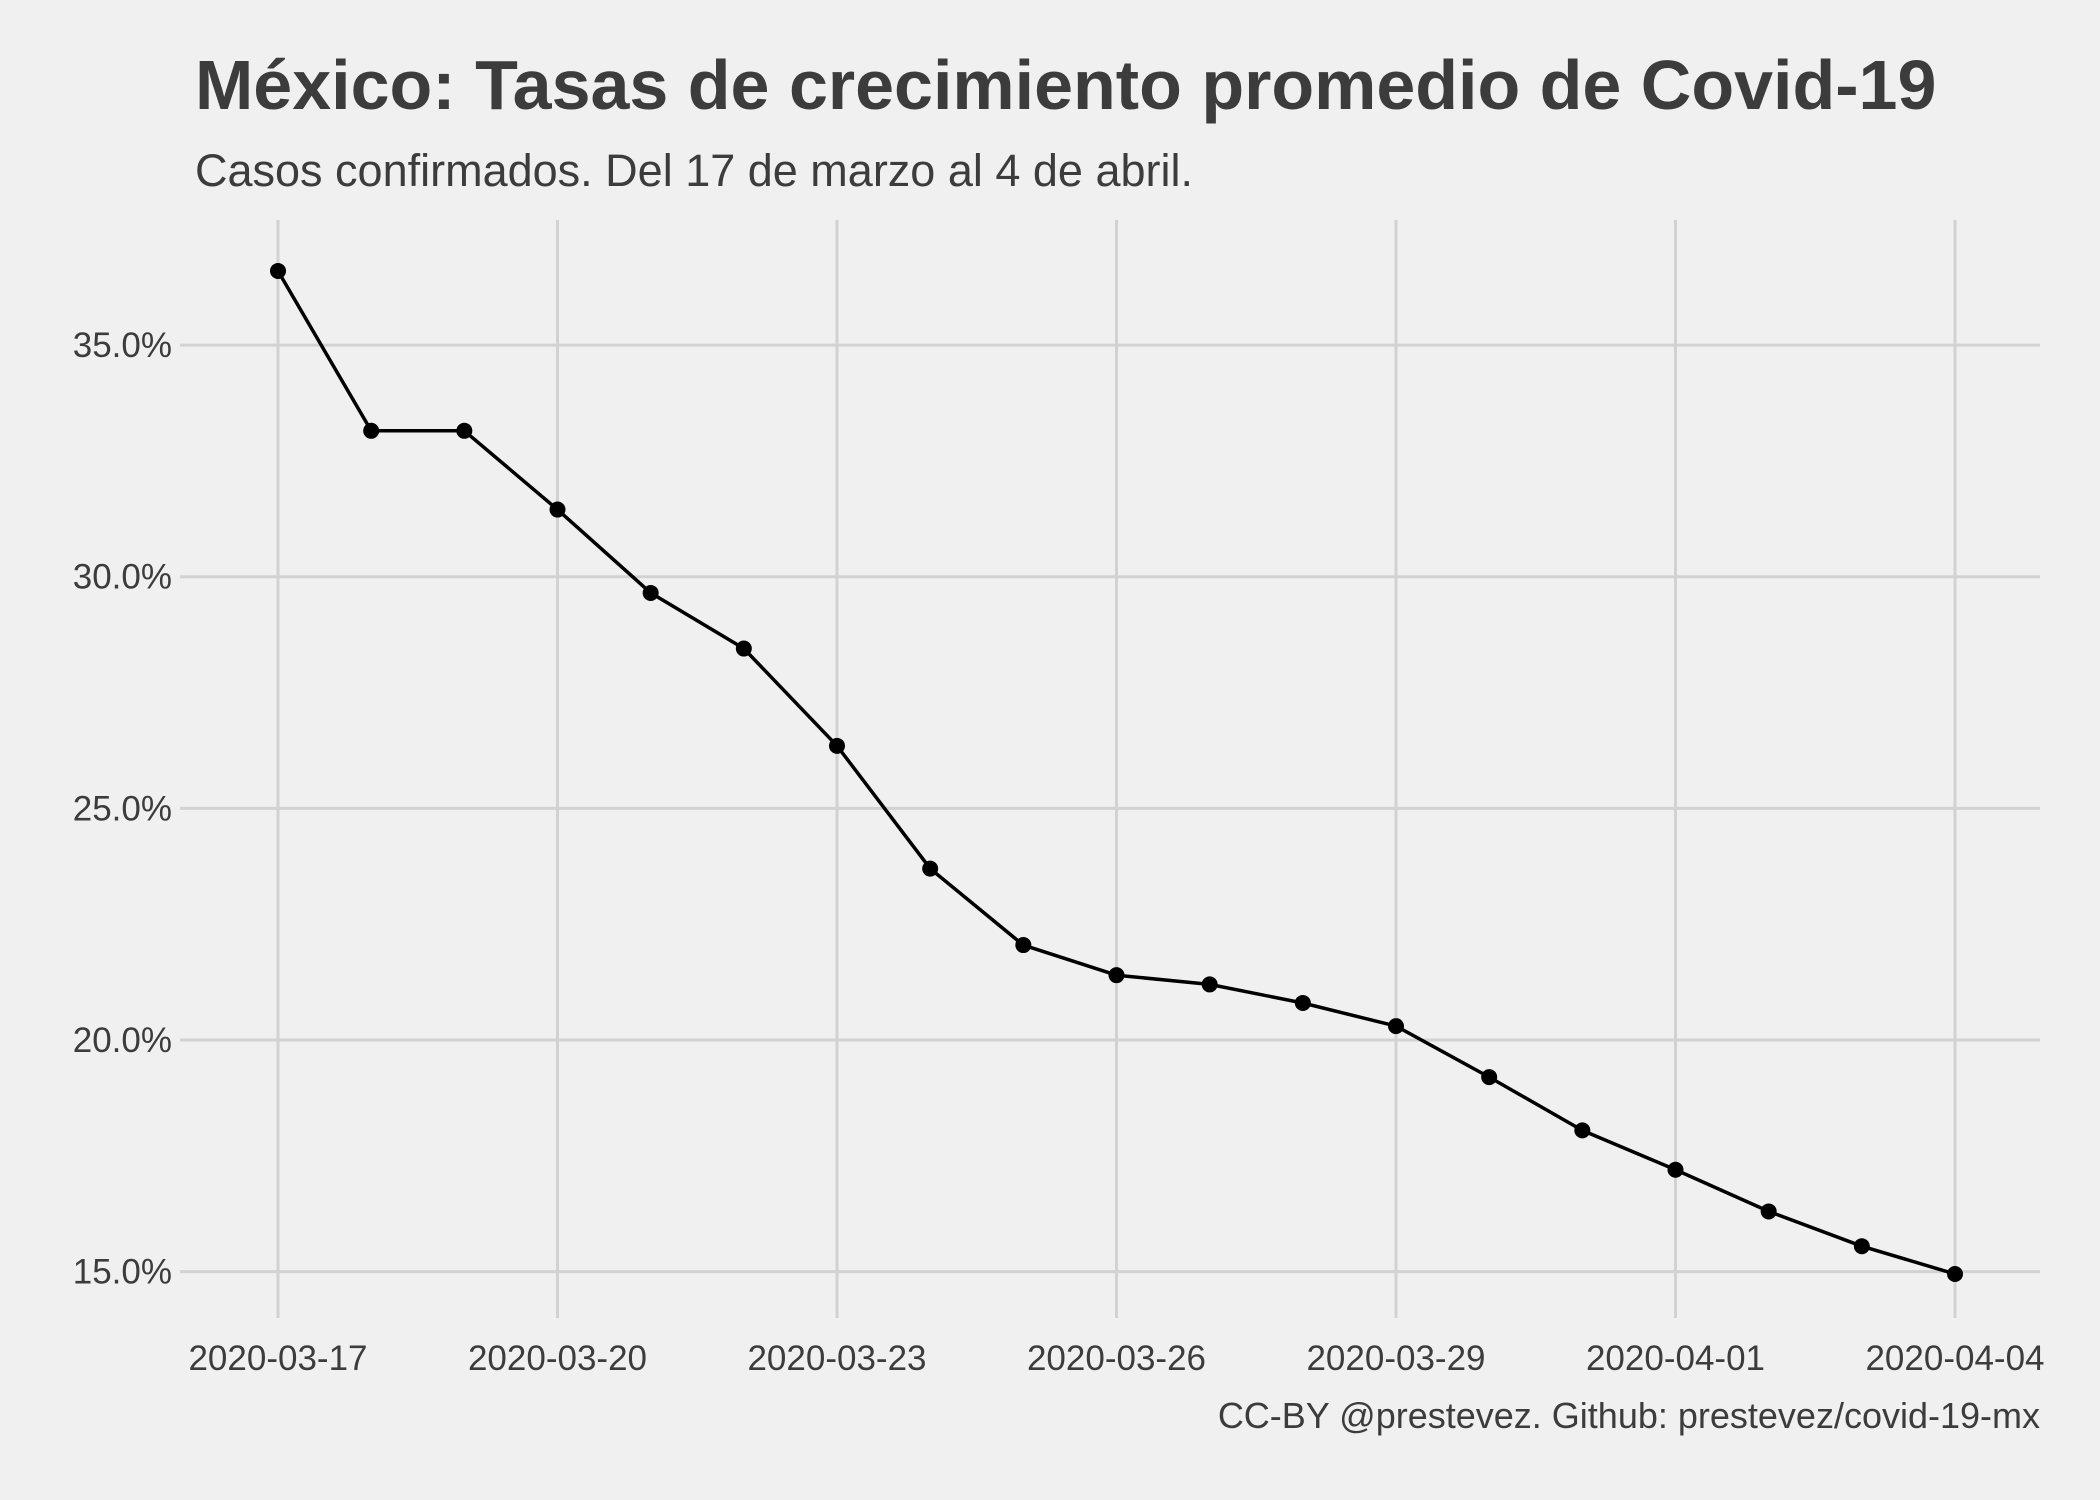 This screenshot has width=2100, height=1500. I want to click on y-tick-label: 25.0%, so click(122, 808).